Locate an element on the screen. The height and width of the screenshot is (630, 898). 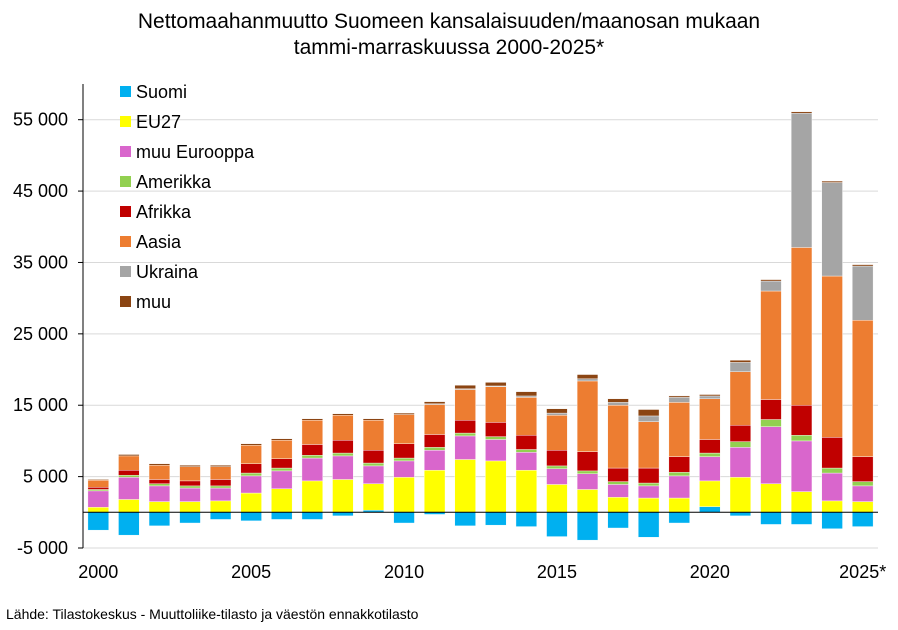
bar-amerikka-2016 is located at coordinates (587, 472).